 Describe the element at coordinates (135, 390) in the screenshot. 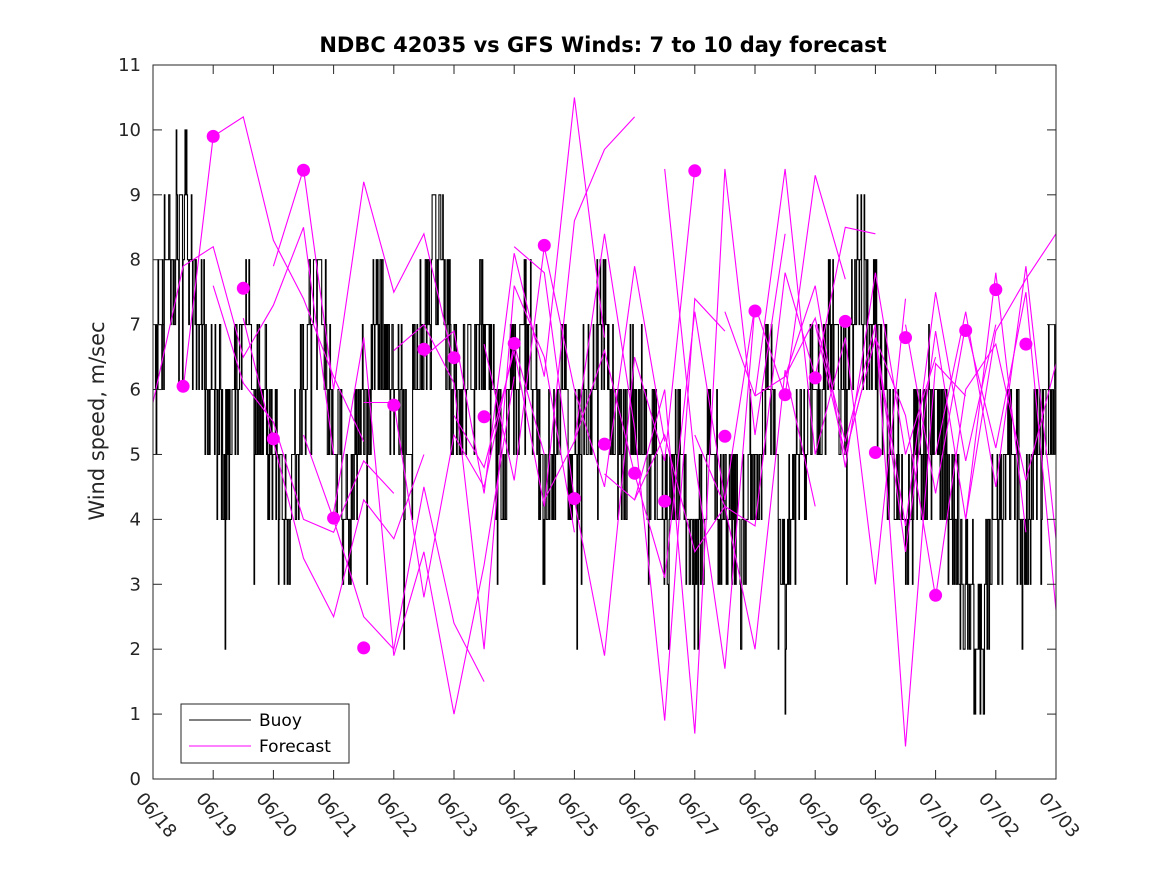

I see `y-tick-label: 6` at that location.